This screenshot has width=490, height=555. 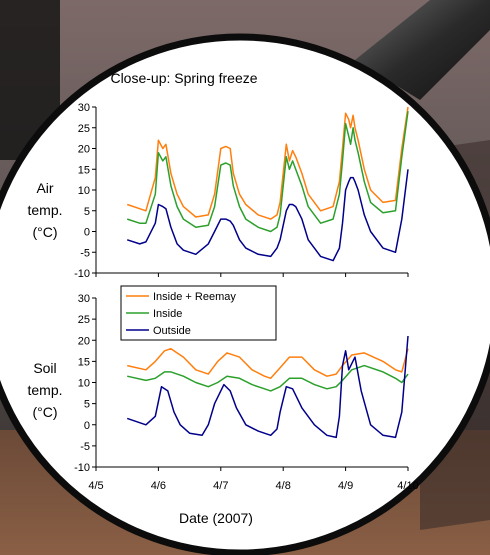 What do you see at coordinates (87, 405) in the screenshot?
I see `y-tick-label-1-5: 5` at bounding box center [87, 405].